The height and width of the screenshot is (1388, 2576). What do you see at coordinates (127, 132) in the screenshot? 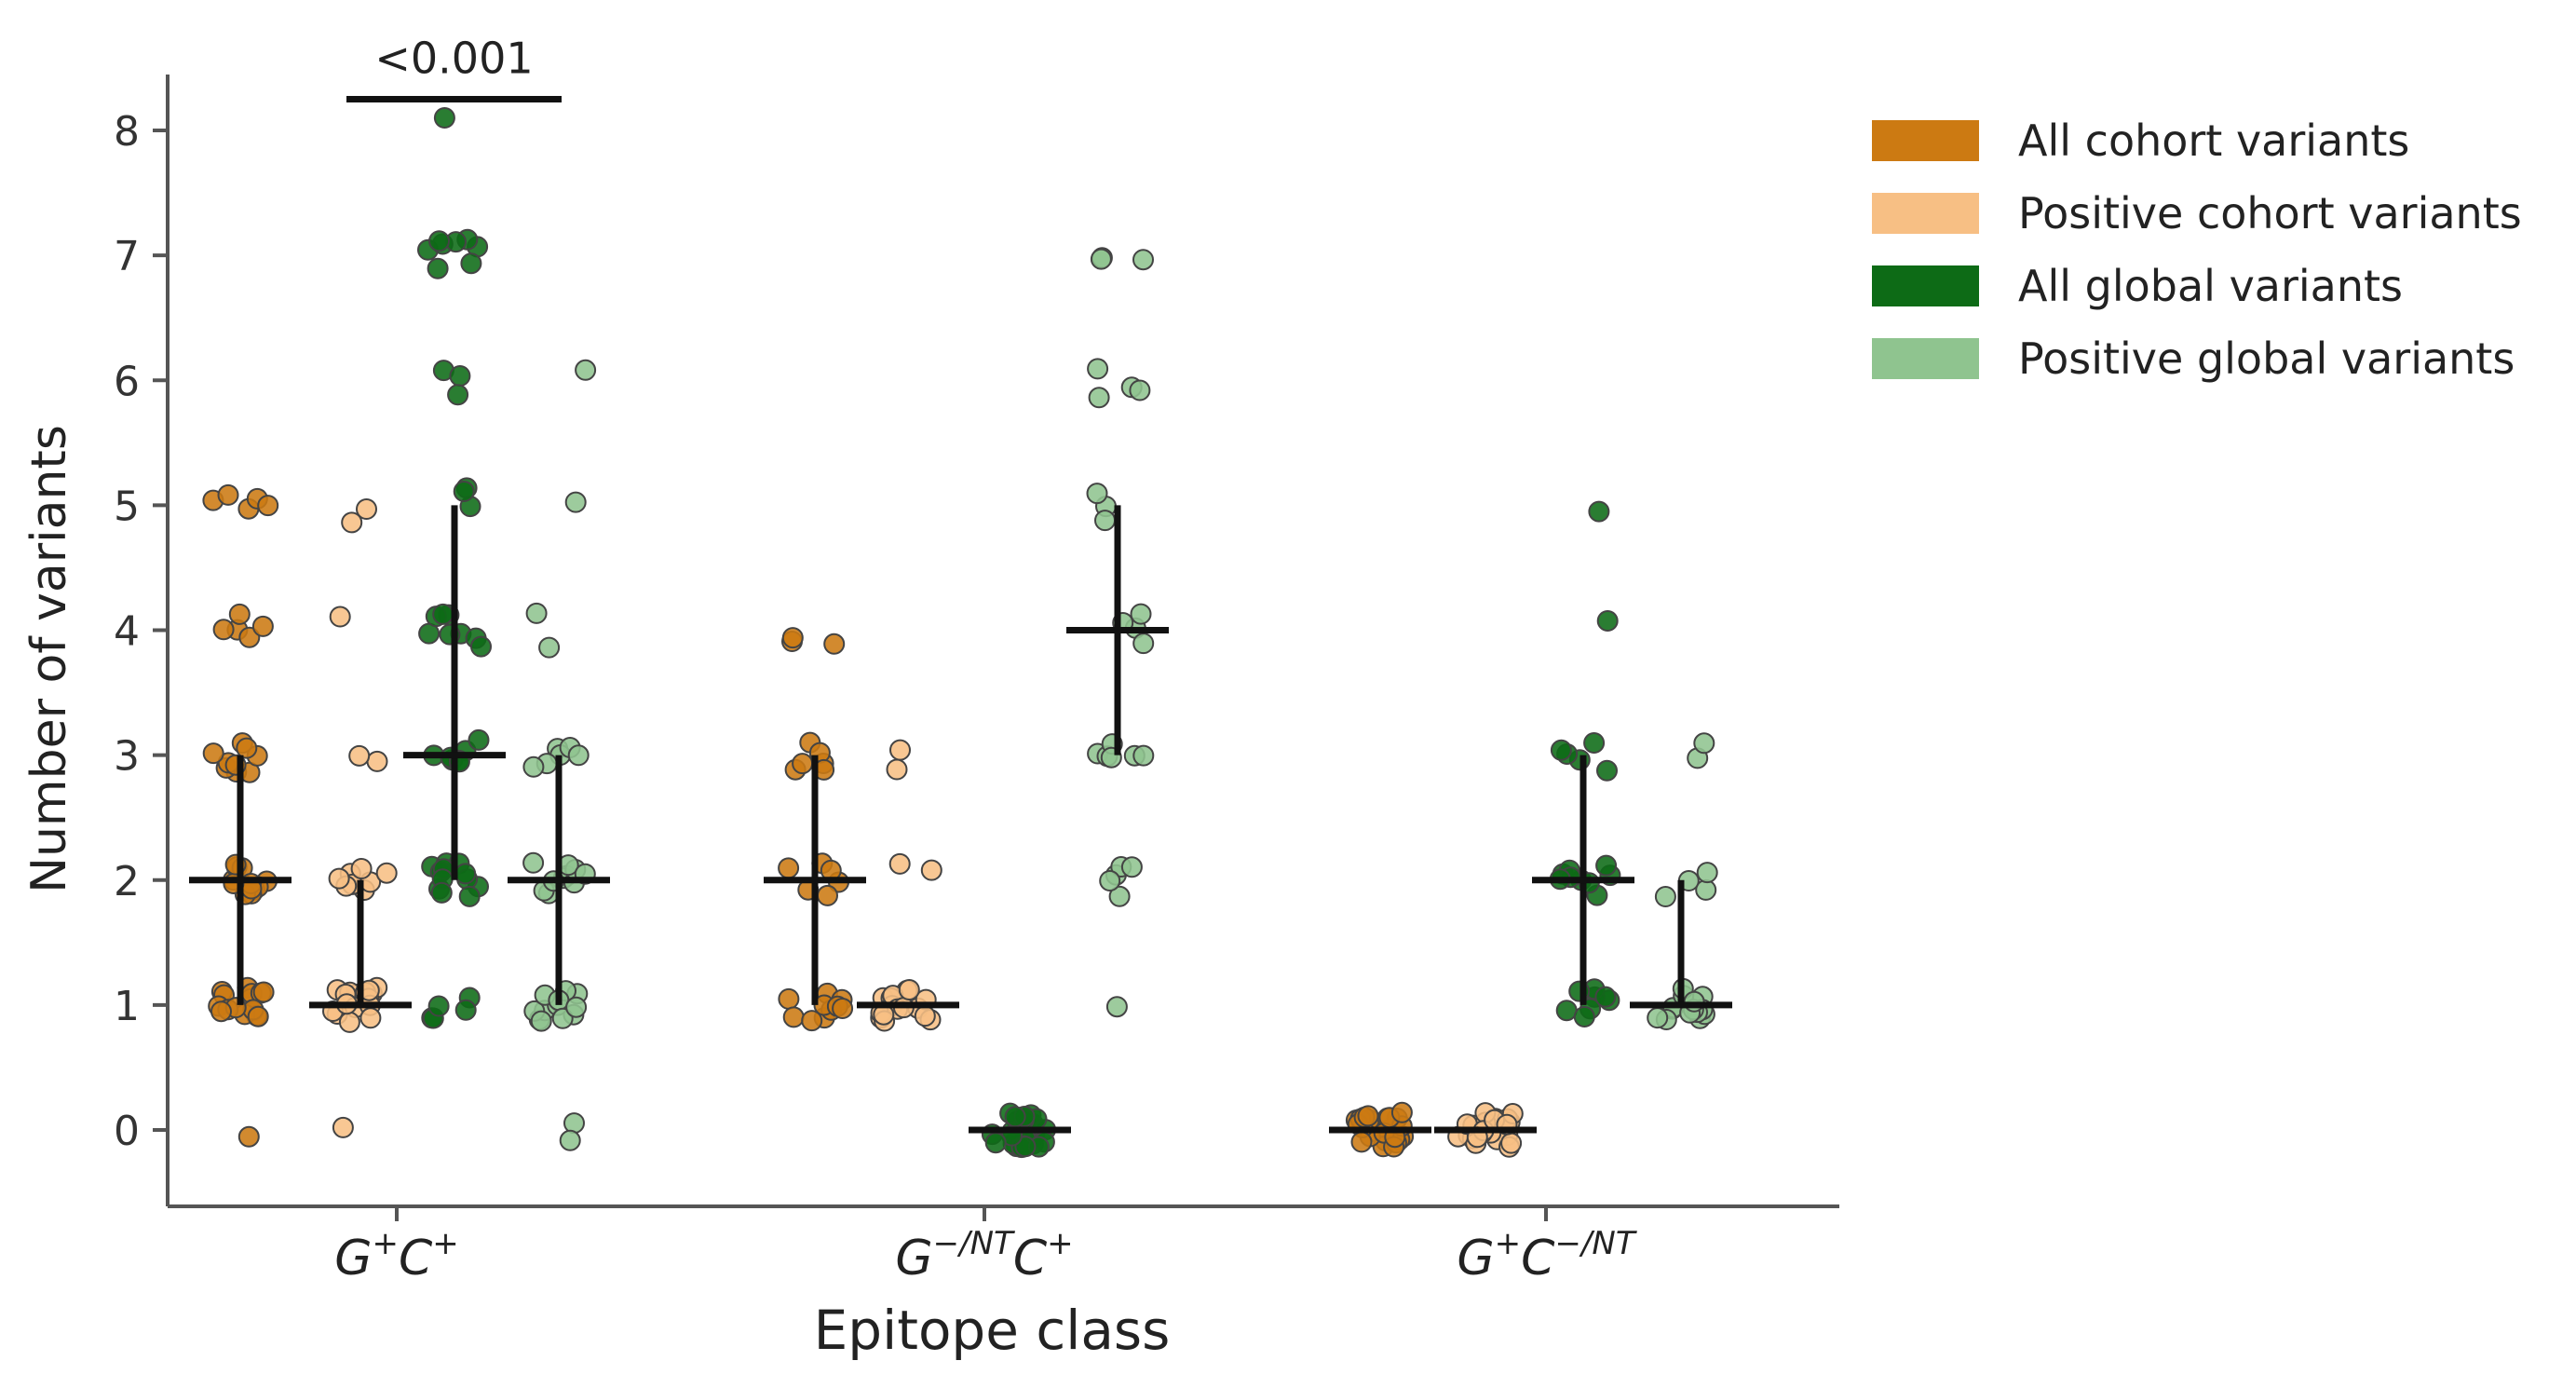
I see `y-tick-label: 8` at bounding box center [127, 132].